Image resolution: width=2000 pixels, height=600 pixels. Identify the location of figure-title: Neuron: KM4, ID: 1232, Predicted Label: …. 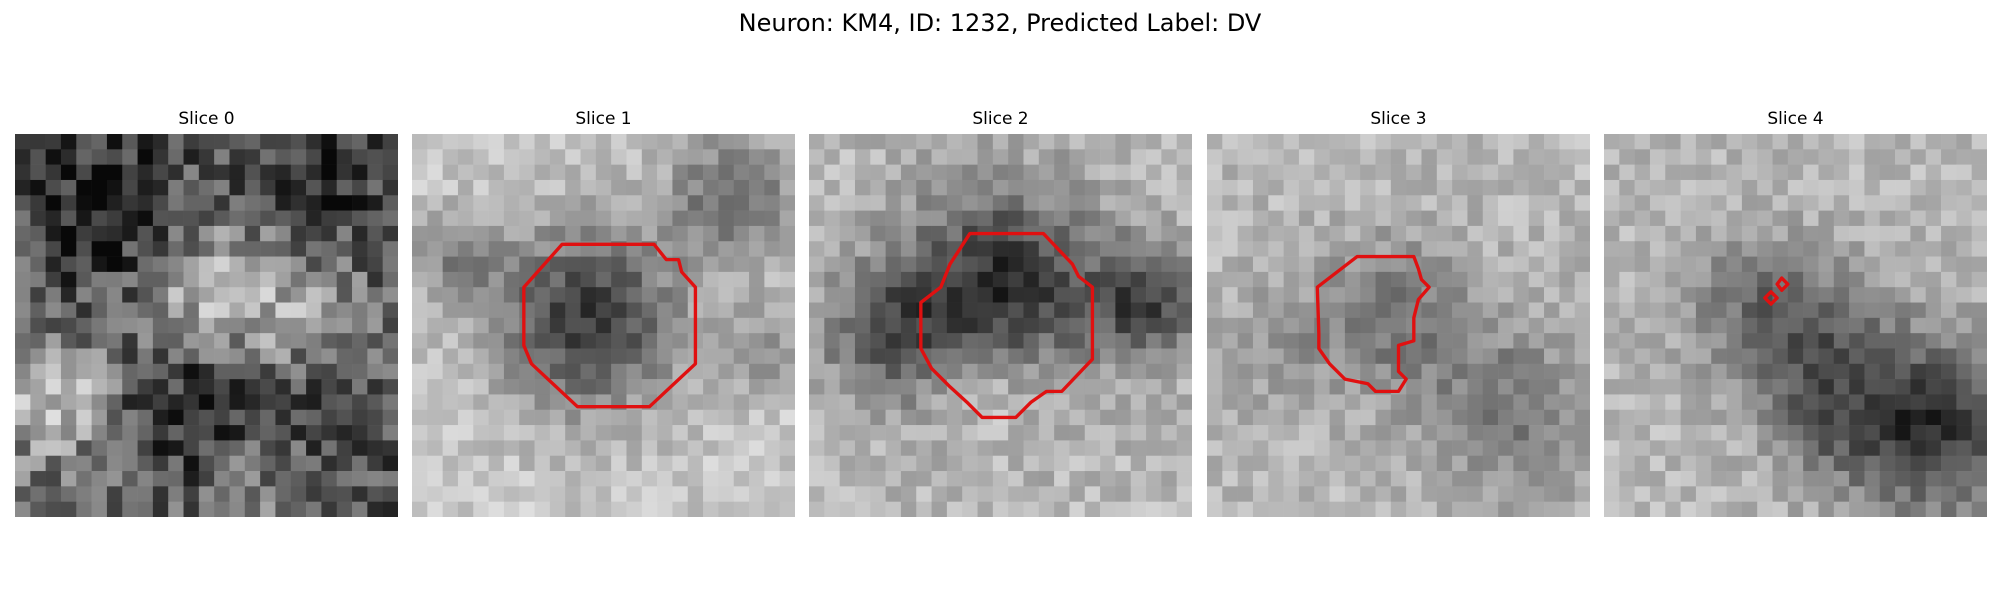
(1000, 23).